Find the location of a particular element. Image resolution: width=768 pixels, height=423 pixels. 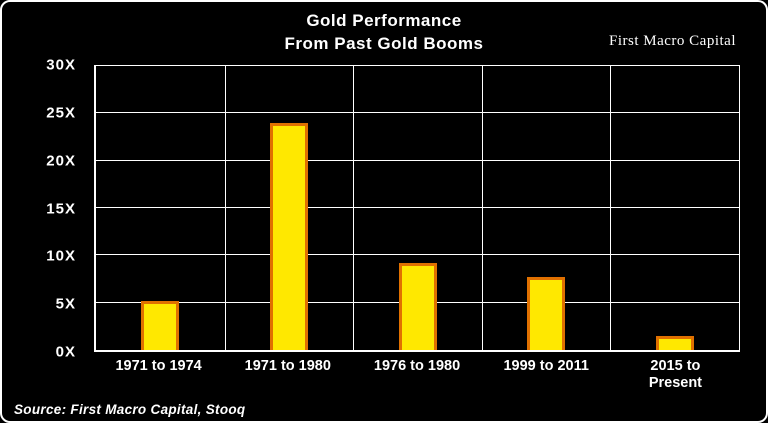

y-tick-20X: 20X is located at coordinates (61, 161).